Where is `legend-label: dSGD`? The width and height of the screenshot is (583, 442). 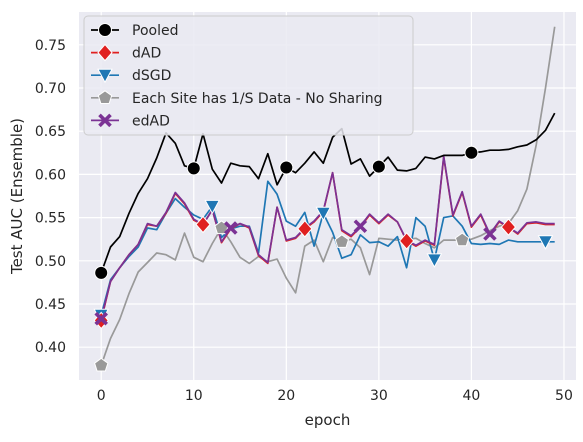
legend-label: dSGD is located at coordinates (151, 76).